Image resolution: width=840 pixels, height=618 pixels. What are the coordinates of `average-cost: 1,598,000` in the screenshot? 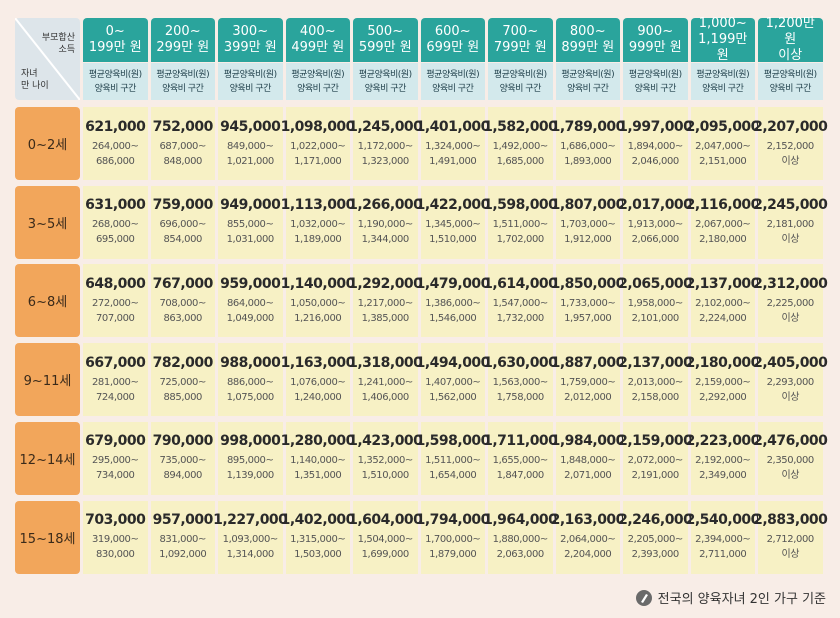 It's located at (520, 205).